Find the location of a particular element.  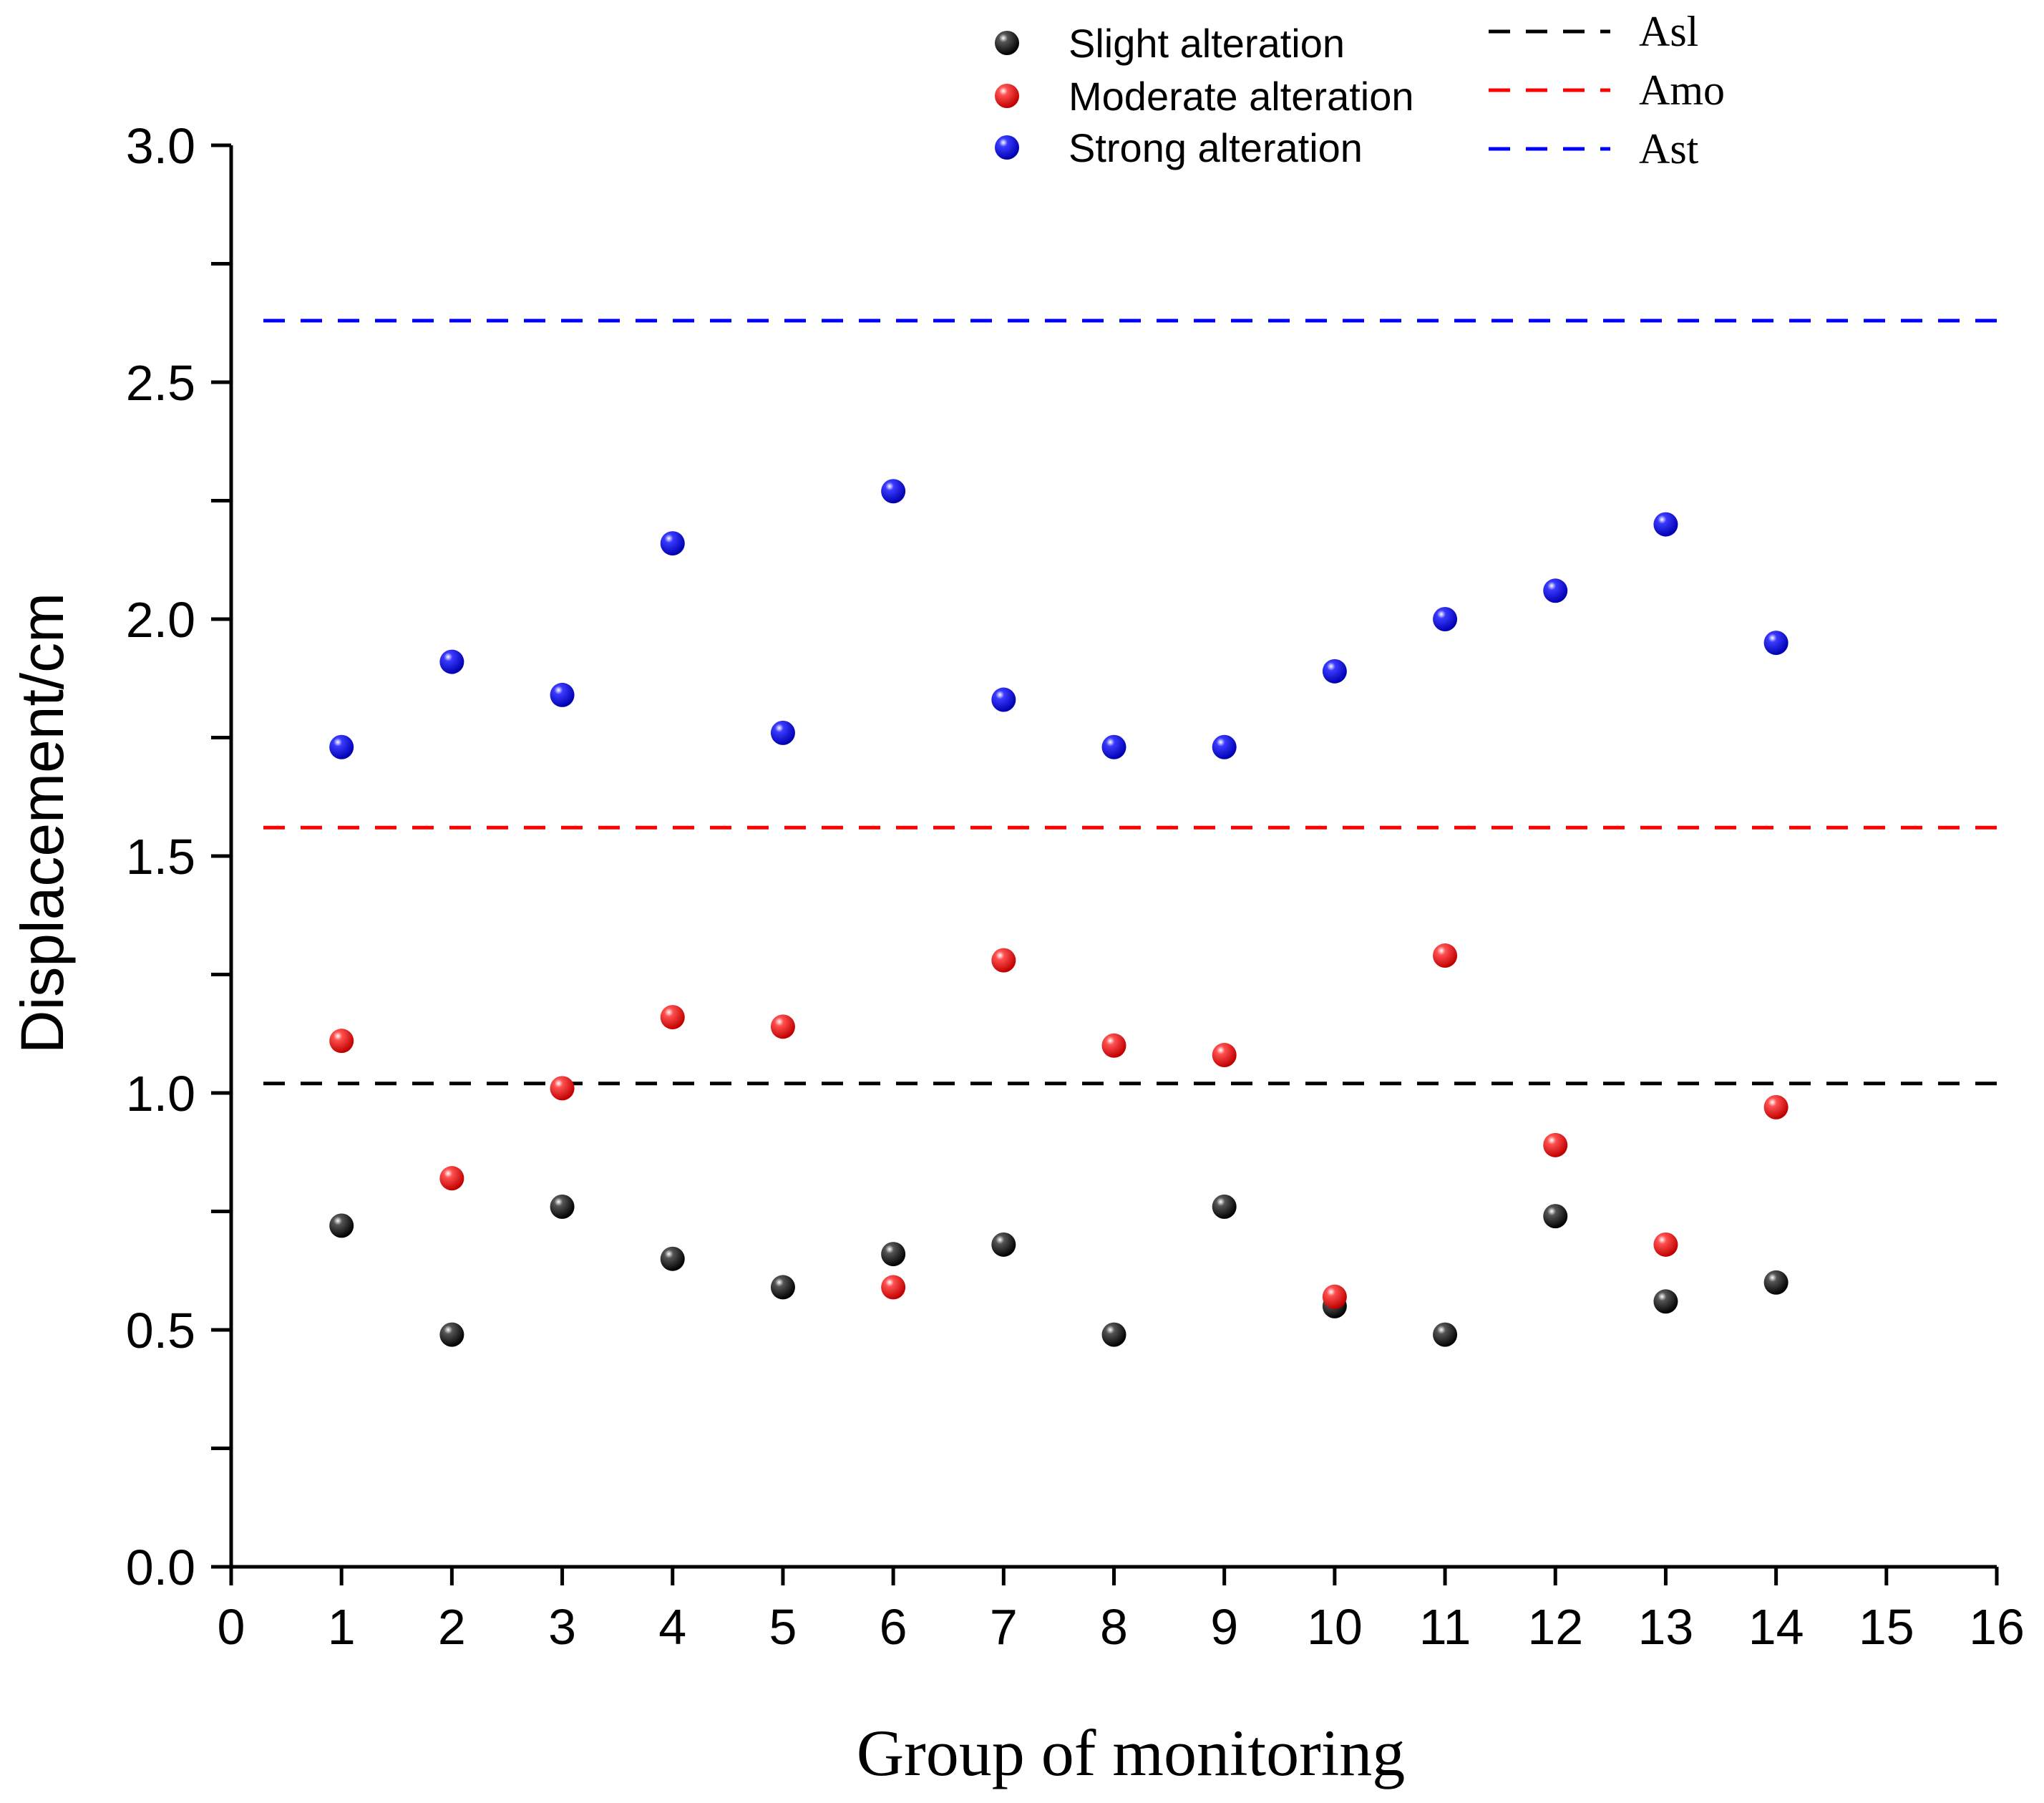

x-tick-label: 5 is located at coordinates (783, 1627).